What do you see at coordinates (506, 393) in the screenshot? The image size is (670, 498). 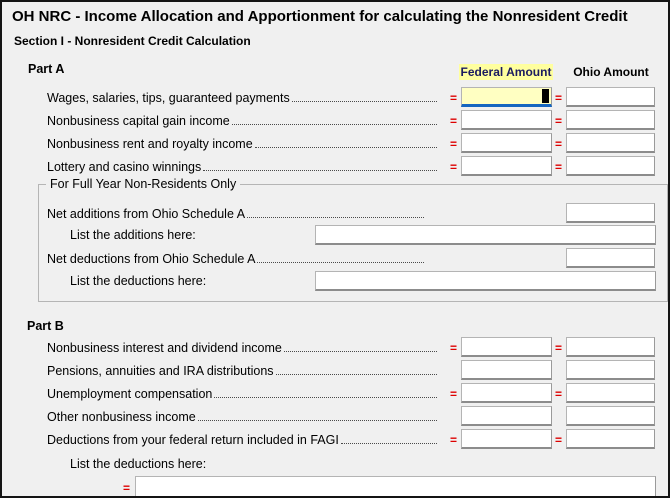 I see `unemployment-federal-input` at bounding box center [506, 393].